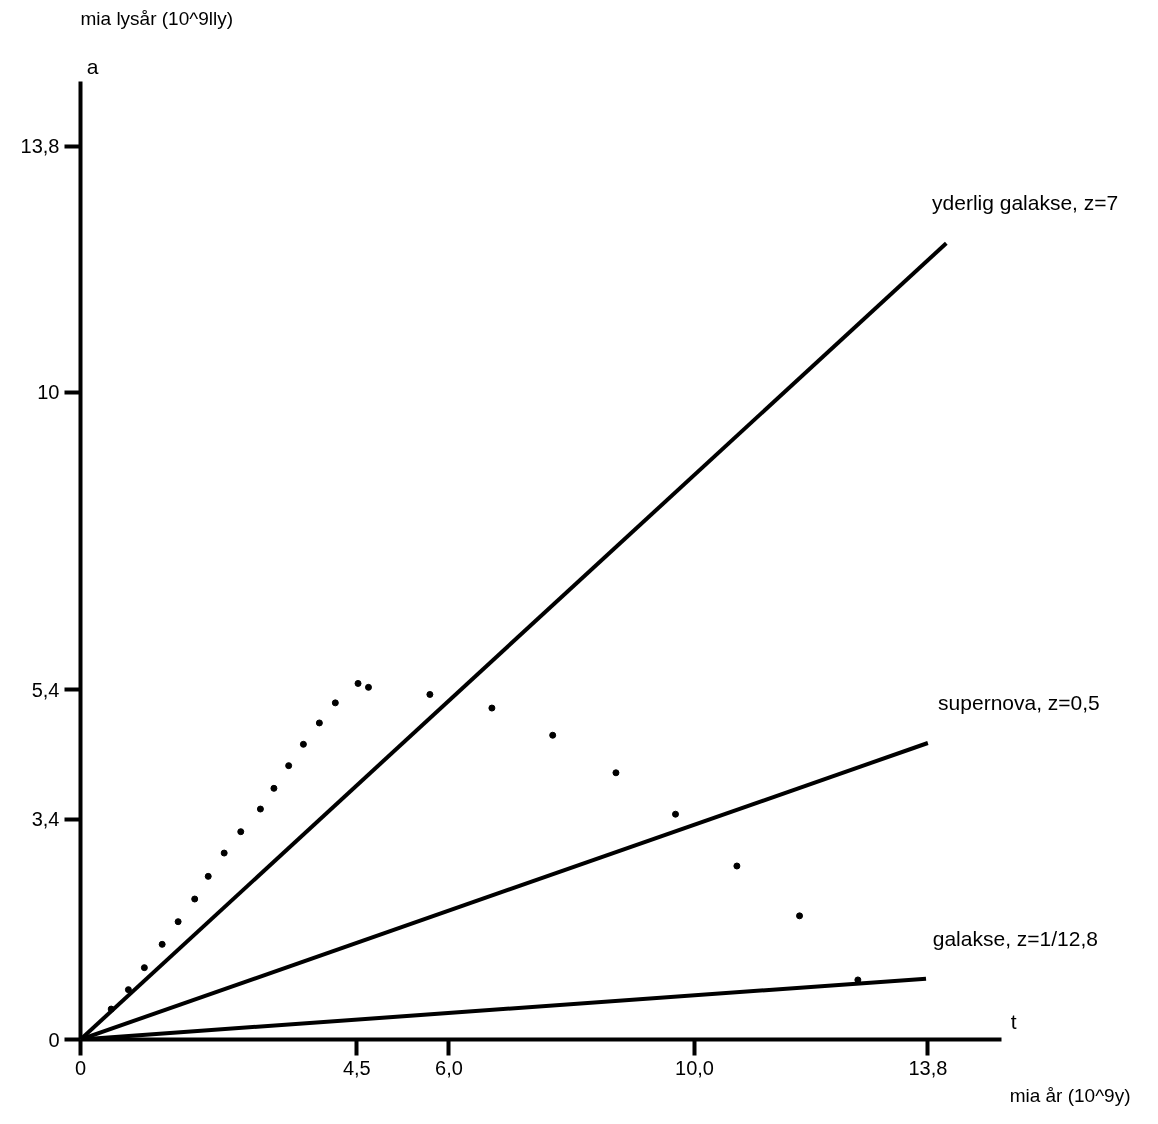  What do you see at coordinates (1013, 1022) in the screenshot?
I see `x-axis-title: t` at bounding box center [1013, 1022].